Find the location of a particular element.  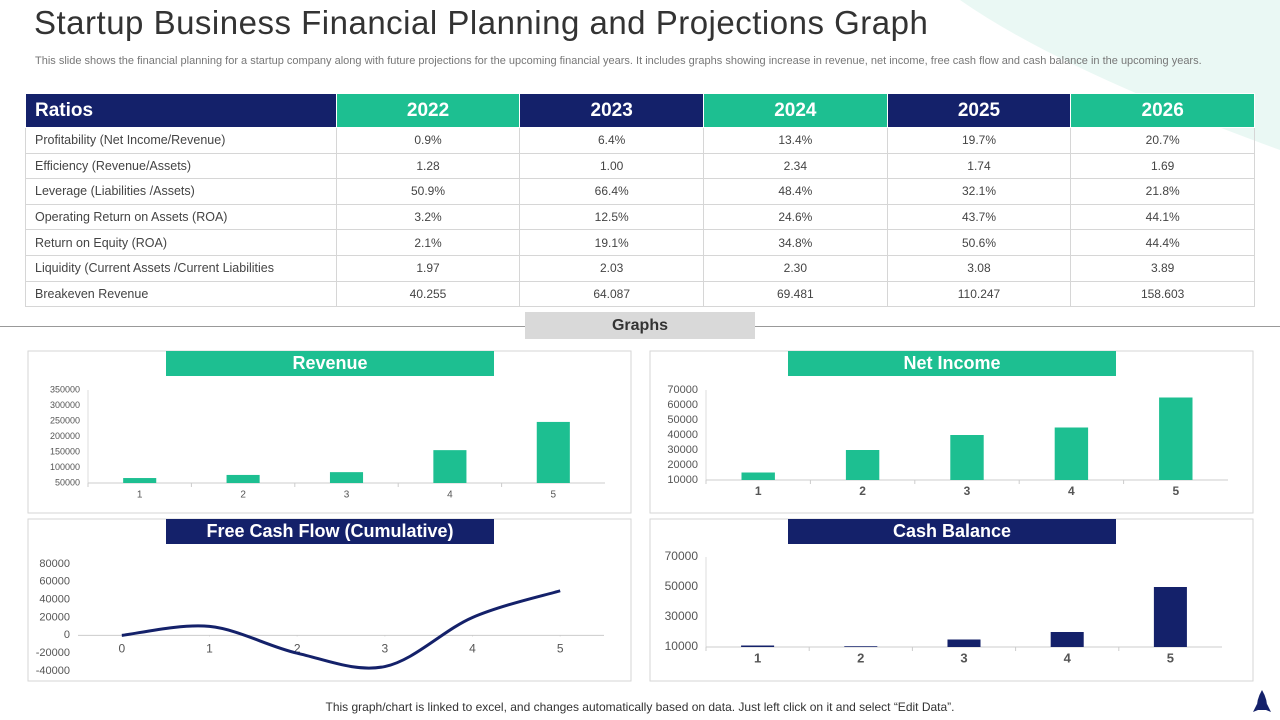

x-tick-label: 0 is located at coordinates (121, 649).